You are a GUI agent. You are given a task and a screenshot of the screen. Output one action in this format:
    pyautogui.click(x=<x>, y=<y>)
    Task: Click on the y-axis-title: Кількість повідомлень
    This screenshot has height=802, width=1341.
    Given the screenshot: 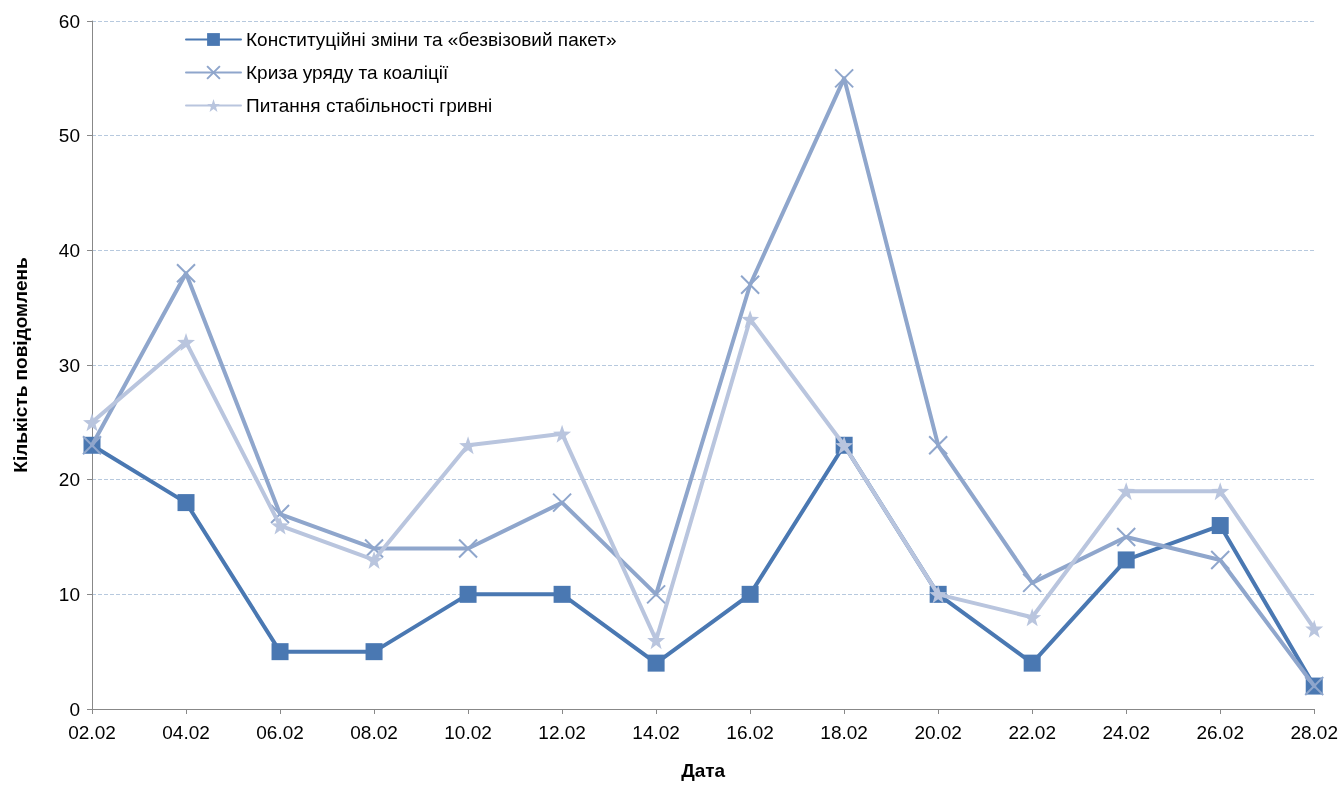 What is the action you would take?
    pyautogui.click(x=20, y=365)
    